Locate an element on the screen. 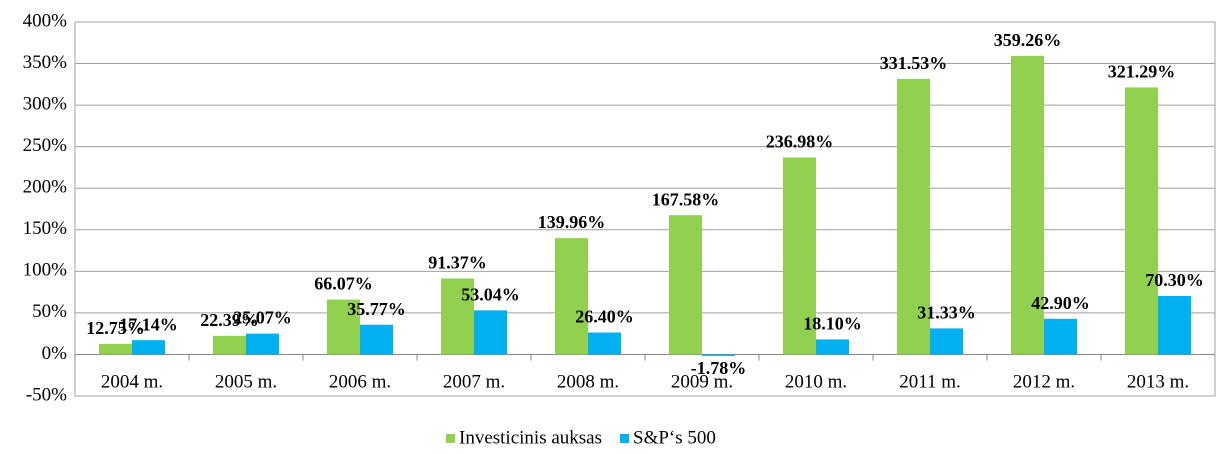 The image size is (1232, 454). x-tick-label: 2009 m. is located at coordinates (702, 381).